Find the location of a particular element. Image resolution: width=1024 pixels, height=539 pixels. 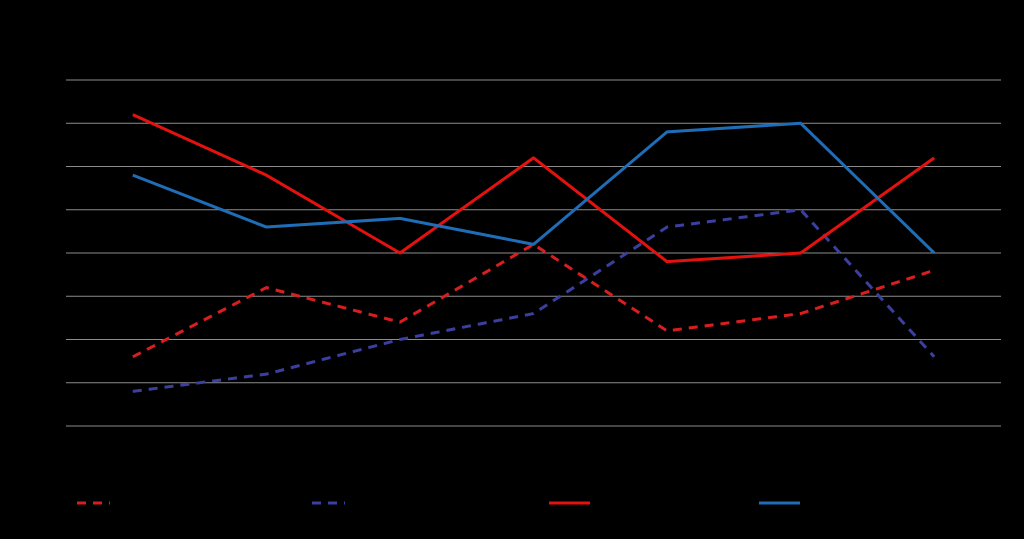

y-tick-label: 2 is located at coordinates (54, 339).